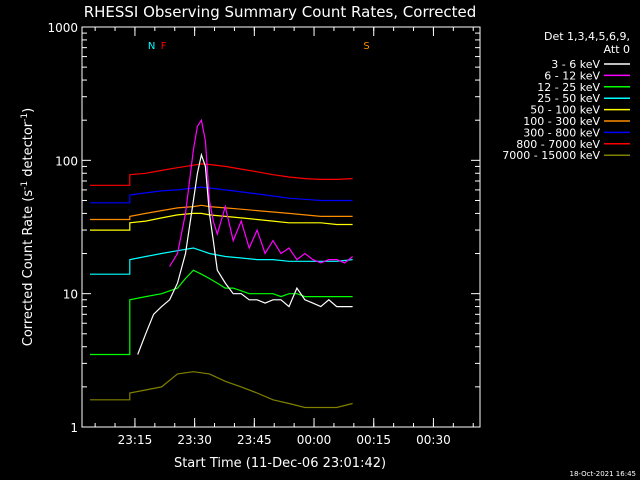 Image resolution: width=640 pixels, height=480 pixels. I want to click on y-tick-label-1: 10, so click(70, 295).